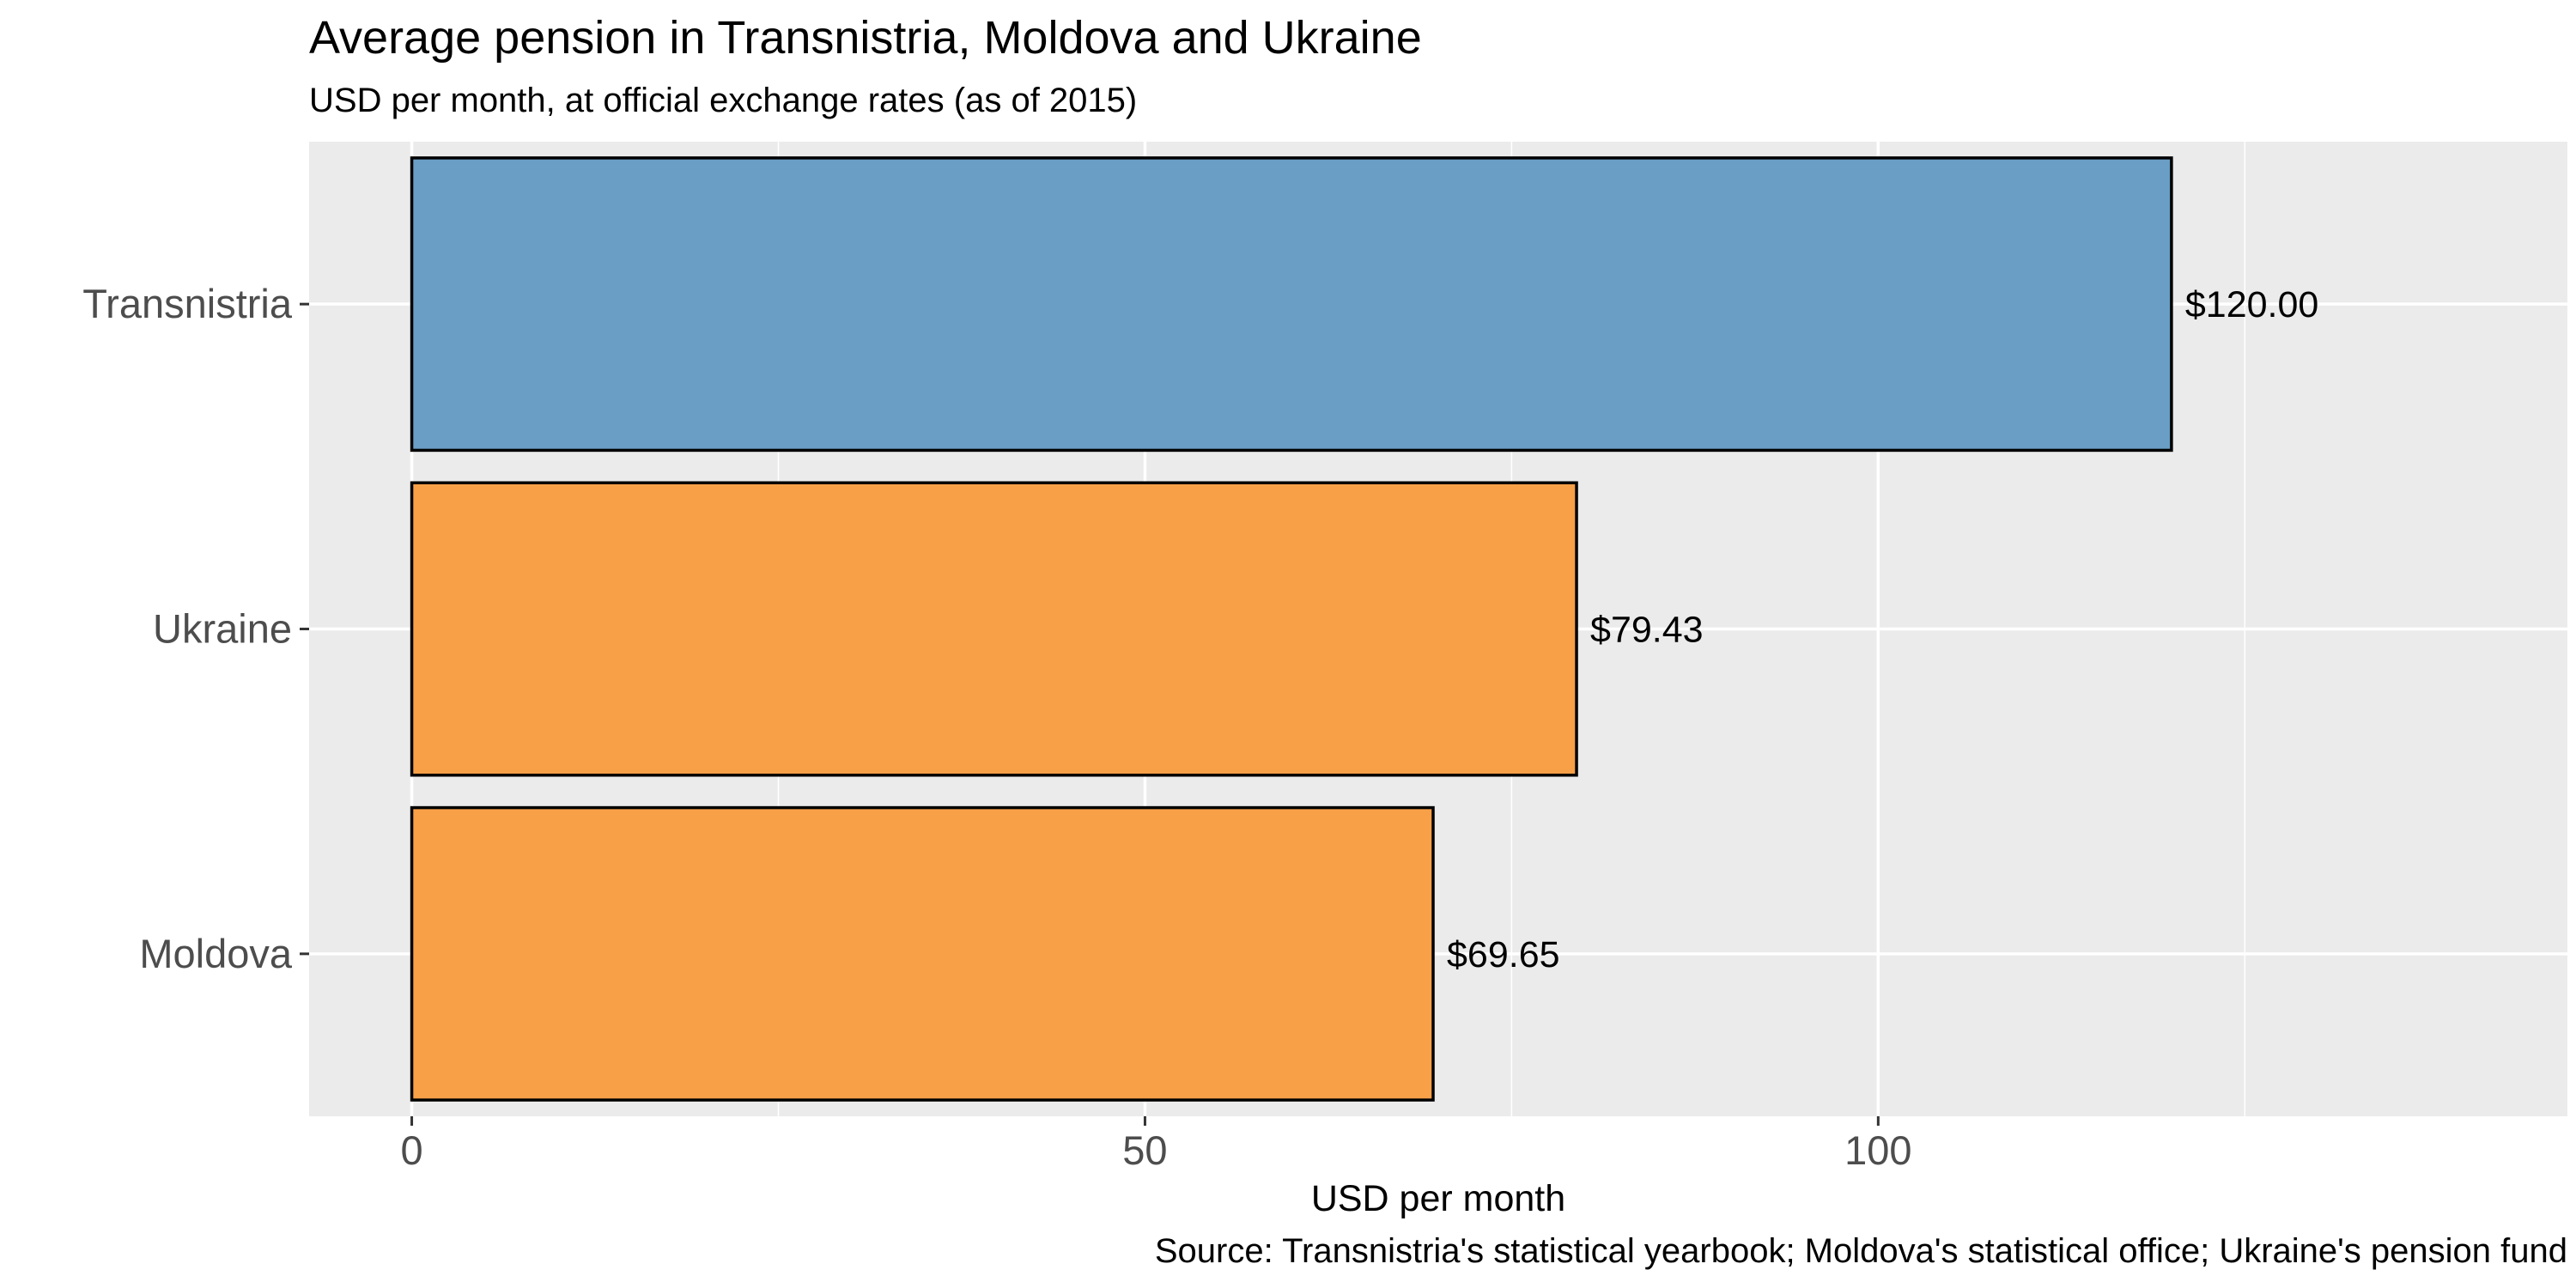 Image resolution: width=2576 pixels, height=1288 pixels. Describe the element at coordinates (994, 629) in the screenshot. I see `bar-ukraine` at that location.